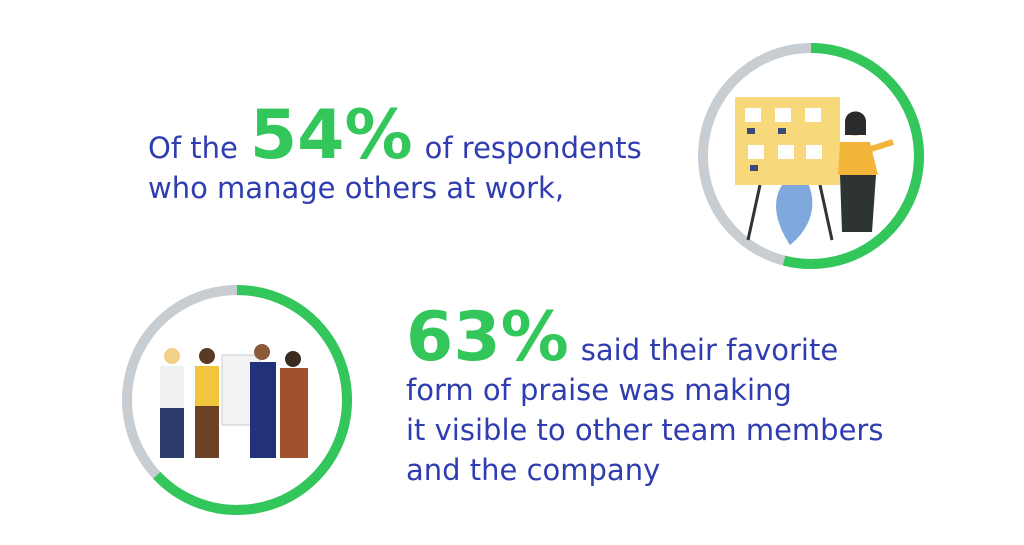  Describe the element at coordinates (599, 390) in the screenshot. I see `stat-text: form of praise was making` at that location.